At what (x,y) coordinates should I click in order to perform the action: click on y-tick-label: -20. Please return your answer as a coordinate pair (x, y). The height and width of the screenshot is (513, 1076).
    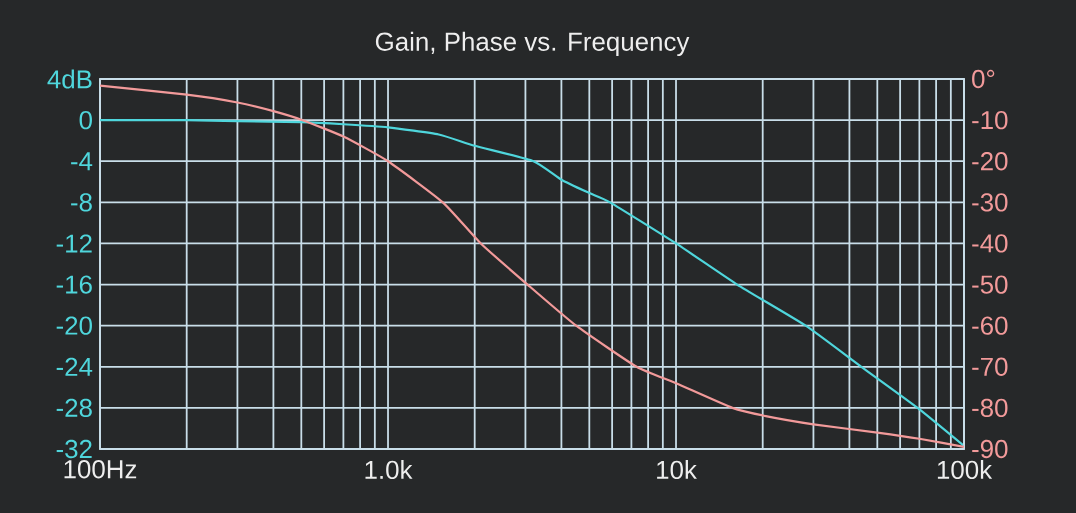
    Looking at the image, I should click on (74, 325).